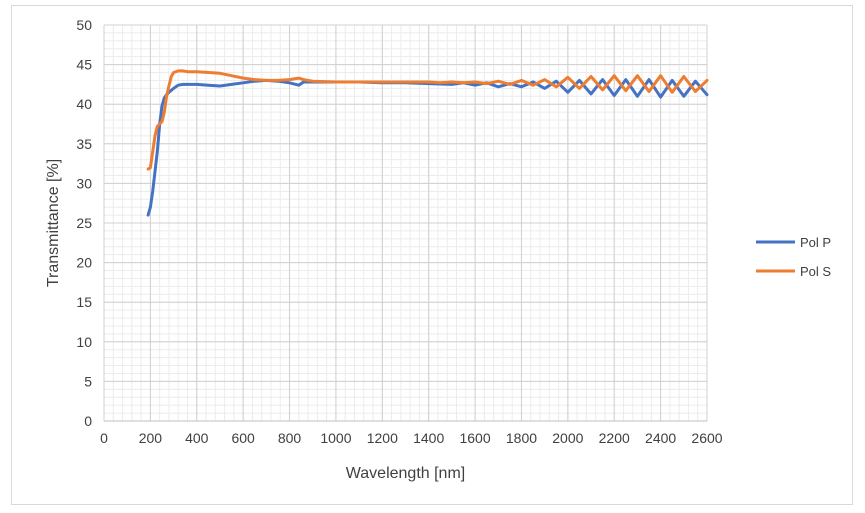 The height and width of the screenshot is (513, 865). I want to click on legend-label-pol-s: Pol S, so click(815, 271).